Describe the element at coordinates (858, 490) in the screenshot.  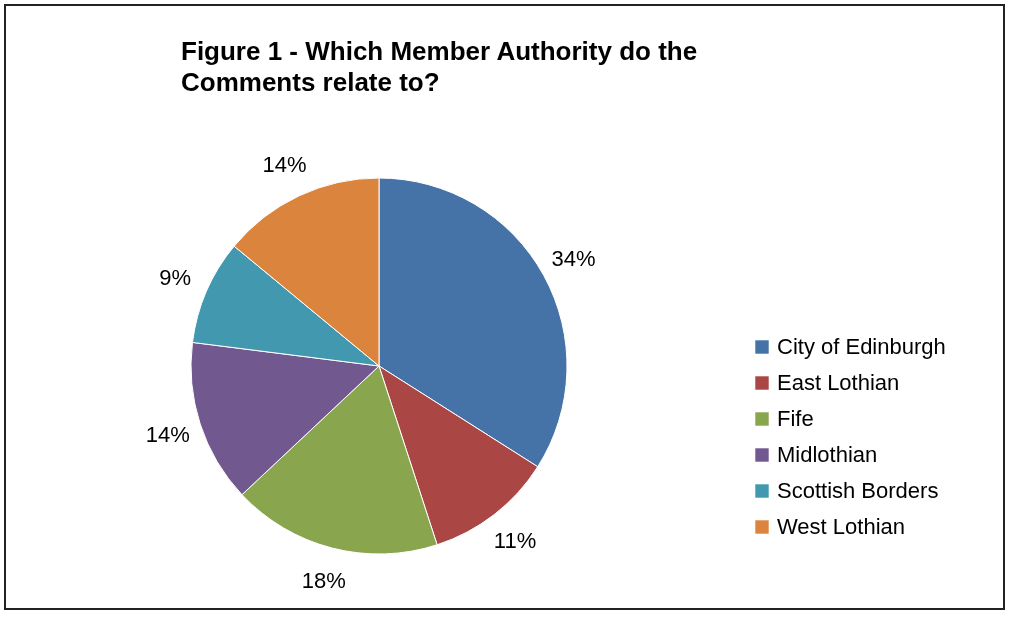
I see `legend-label: Scottish Borders` at that location.